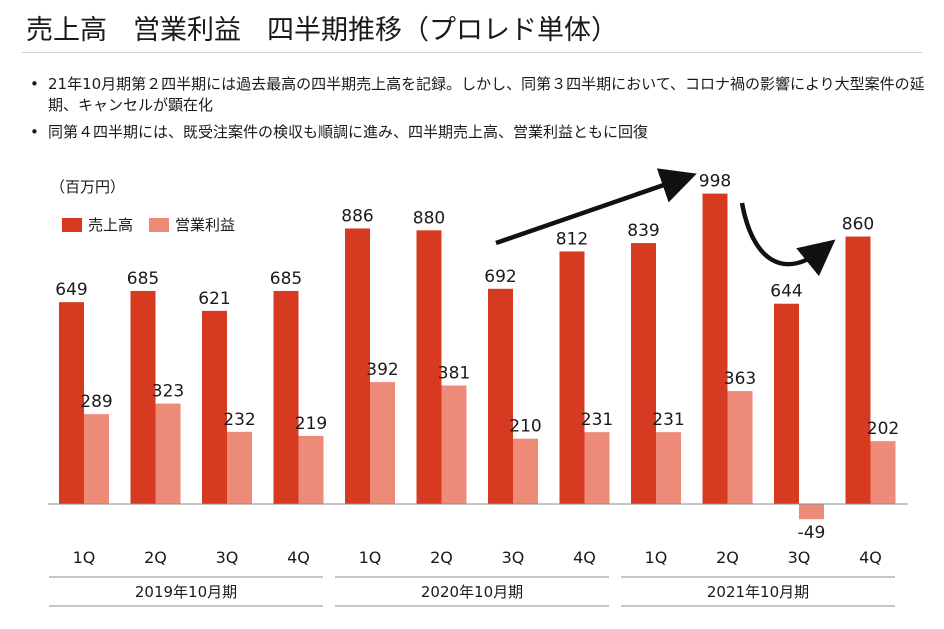  Describe the element at coordinates (168, 392) in the screenshot. I see `data-label: 323` at that location.